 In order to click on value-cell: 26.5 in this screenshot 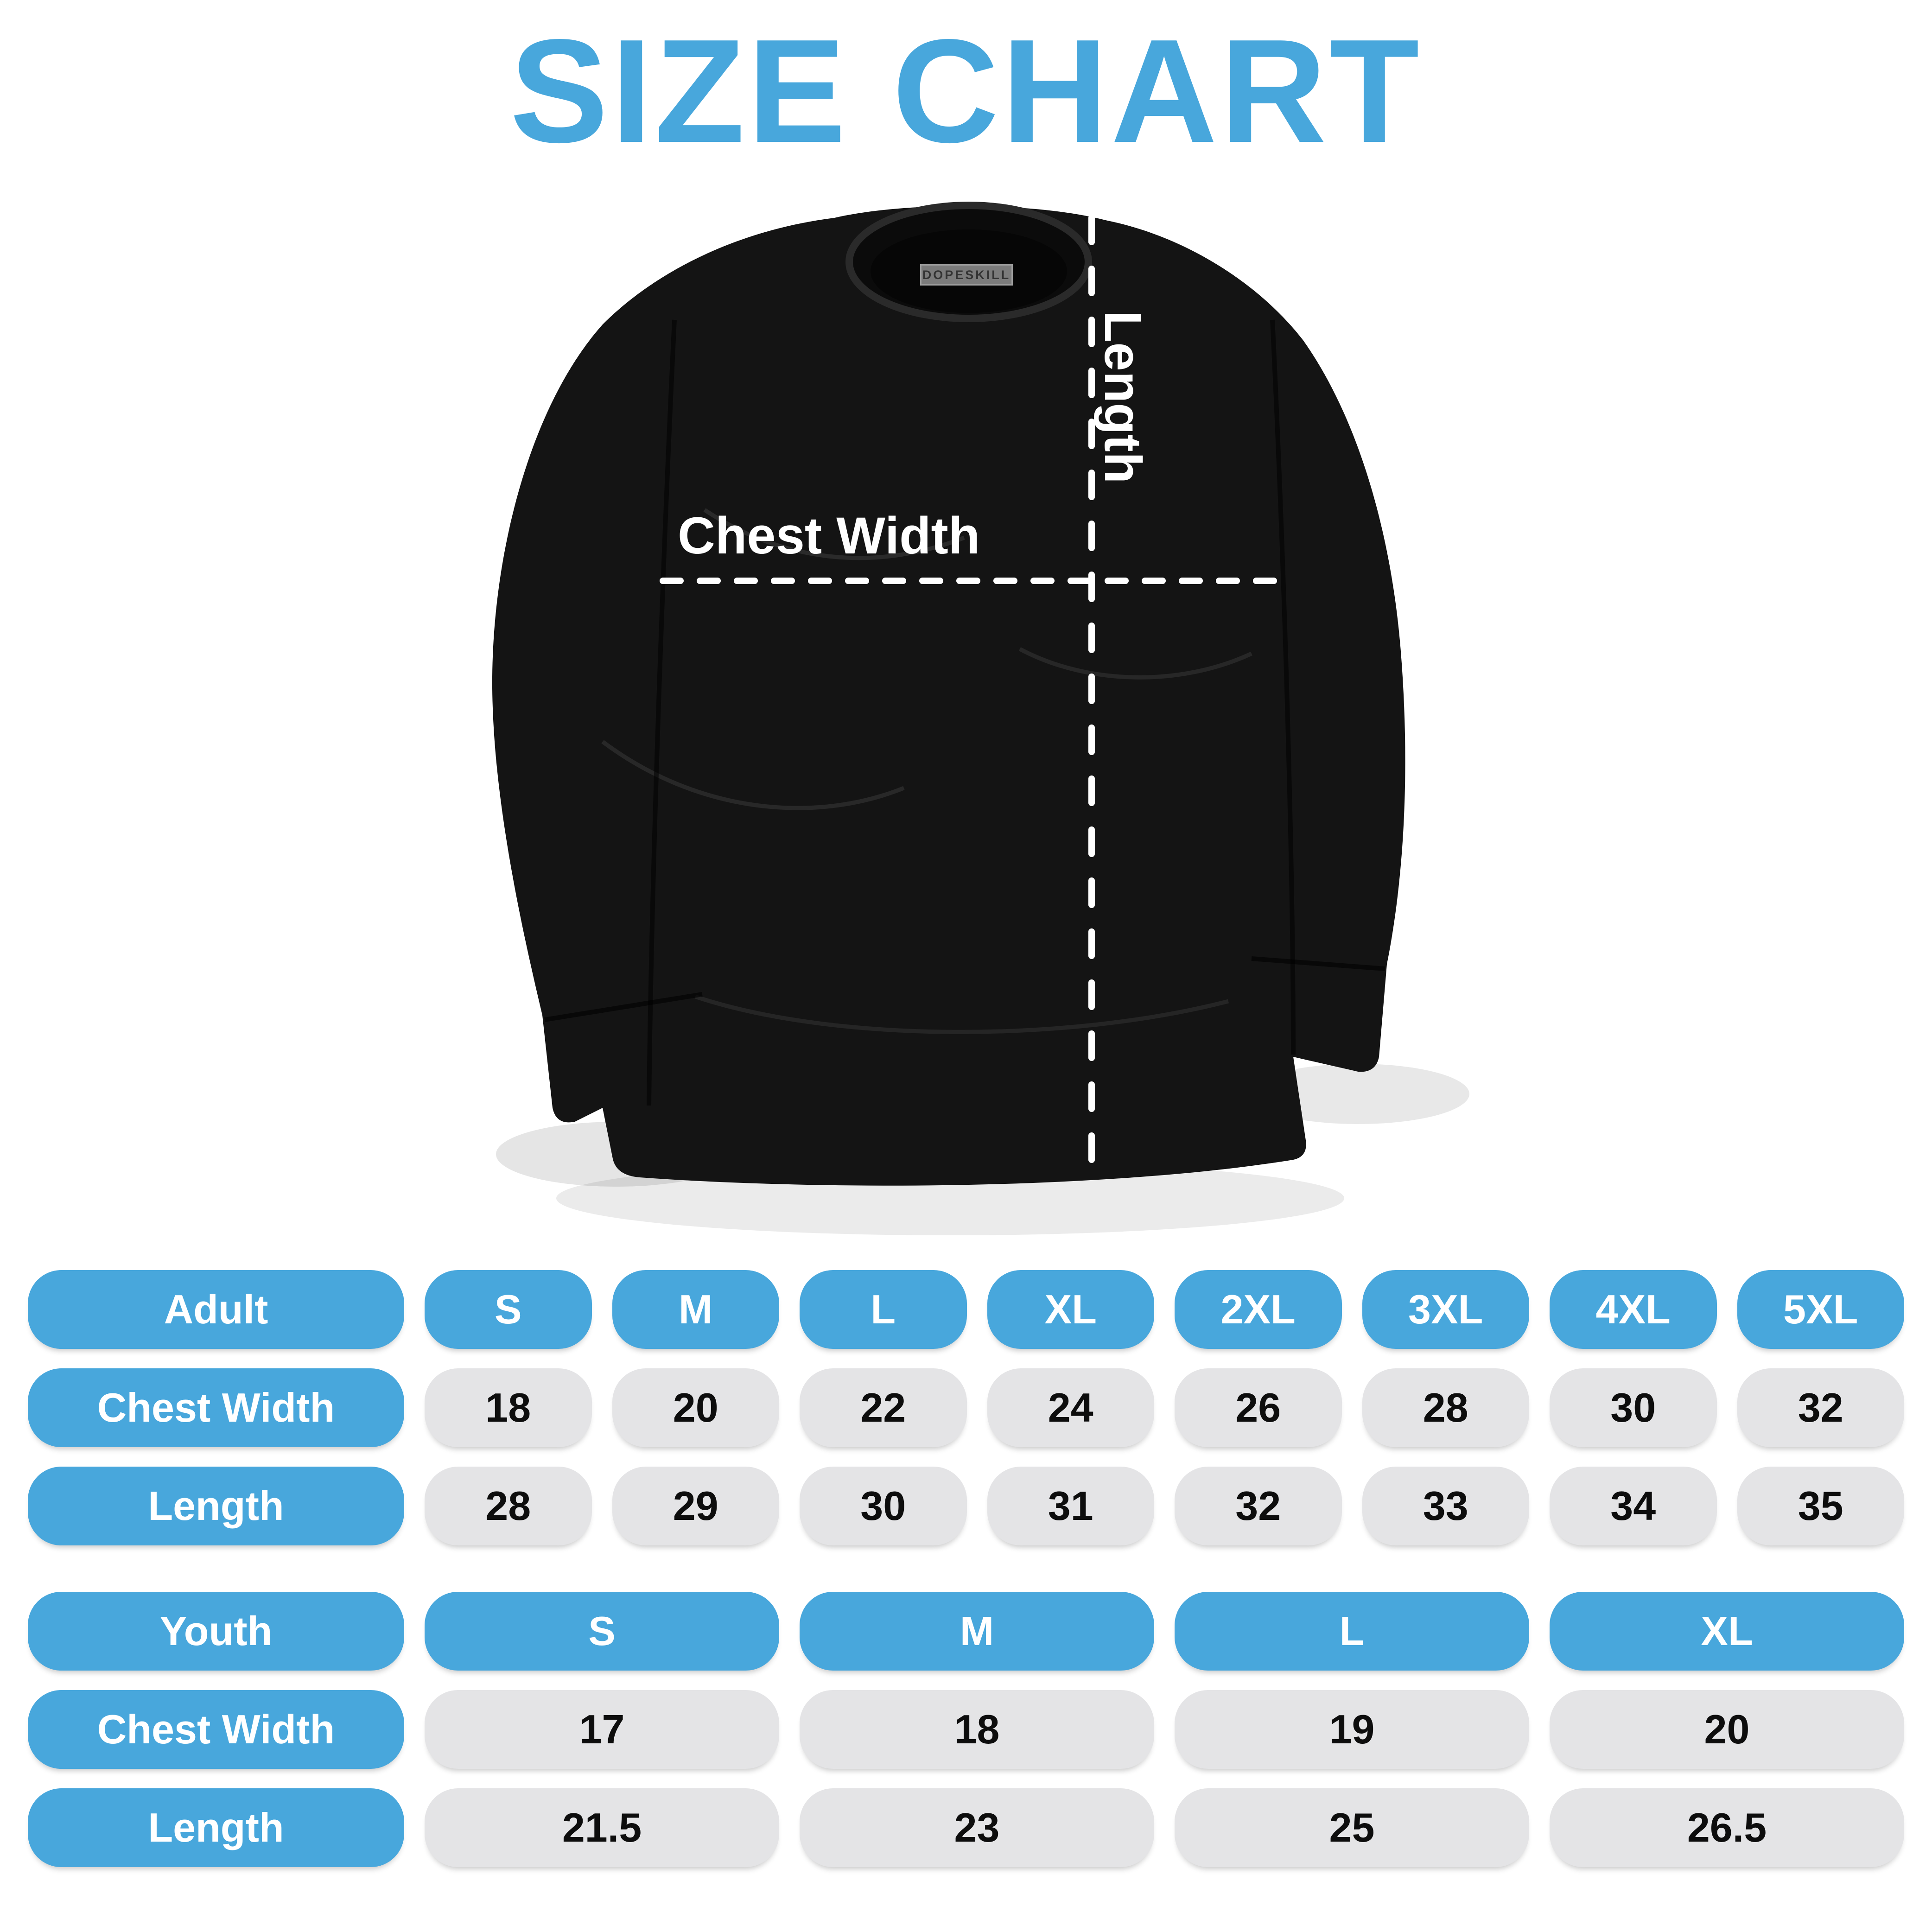, I will do `click(1727, 1827)`.